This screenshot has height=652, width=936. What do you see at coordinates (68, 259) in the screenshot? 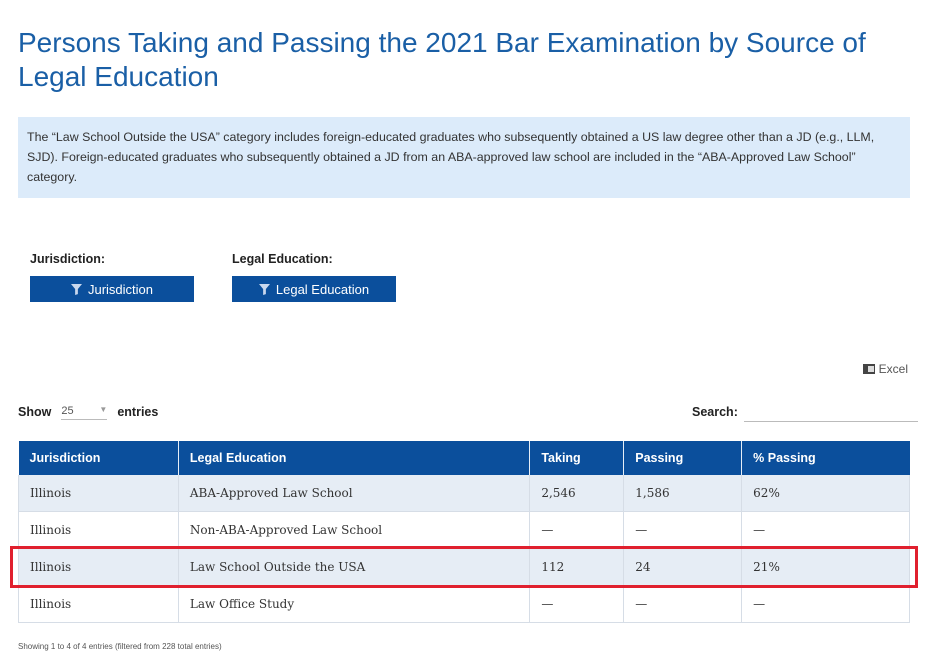
I see `jurisdiction-filter-label: Jurisdiction:` at bounding box center [68, 259].